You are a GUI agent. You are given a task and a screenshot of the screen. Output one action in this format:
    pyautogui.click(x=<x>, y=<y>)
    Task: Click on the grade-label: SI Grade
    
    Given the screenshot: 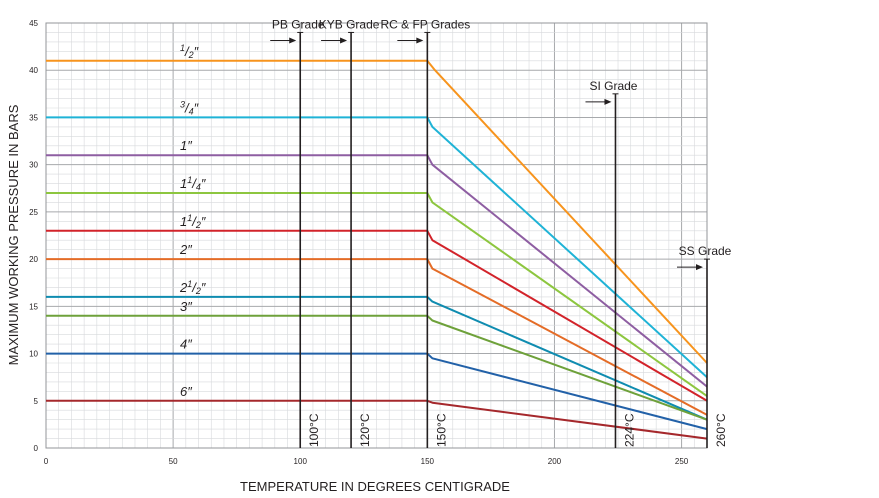 What is the action you would take?
    pyautogui.click(x=613, y=86)
    